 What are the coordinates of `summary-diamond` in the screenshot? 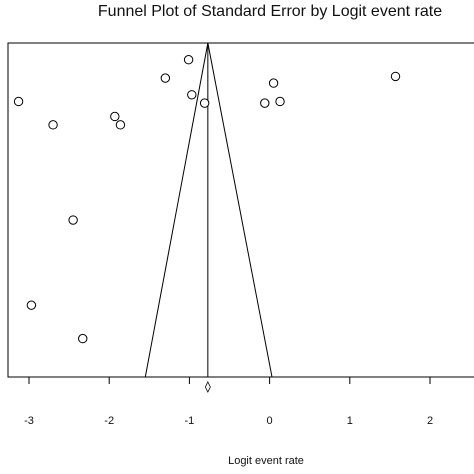 It's located at (207, 387).